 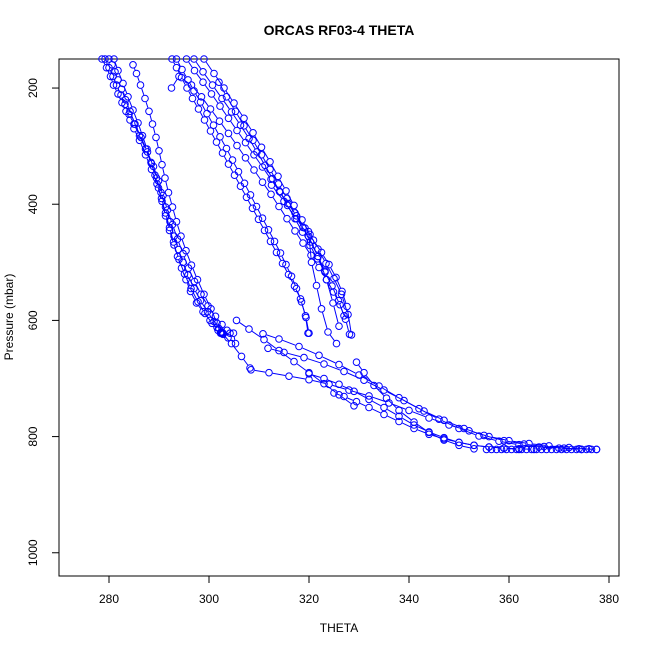 What do you see at coordinates (339, 628) in the screenshot?
I see `x-axis-label: THETA` at bounding box center [339, 628].